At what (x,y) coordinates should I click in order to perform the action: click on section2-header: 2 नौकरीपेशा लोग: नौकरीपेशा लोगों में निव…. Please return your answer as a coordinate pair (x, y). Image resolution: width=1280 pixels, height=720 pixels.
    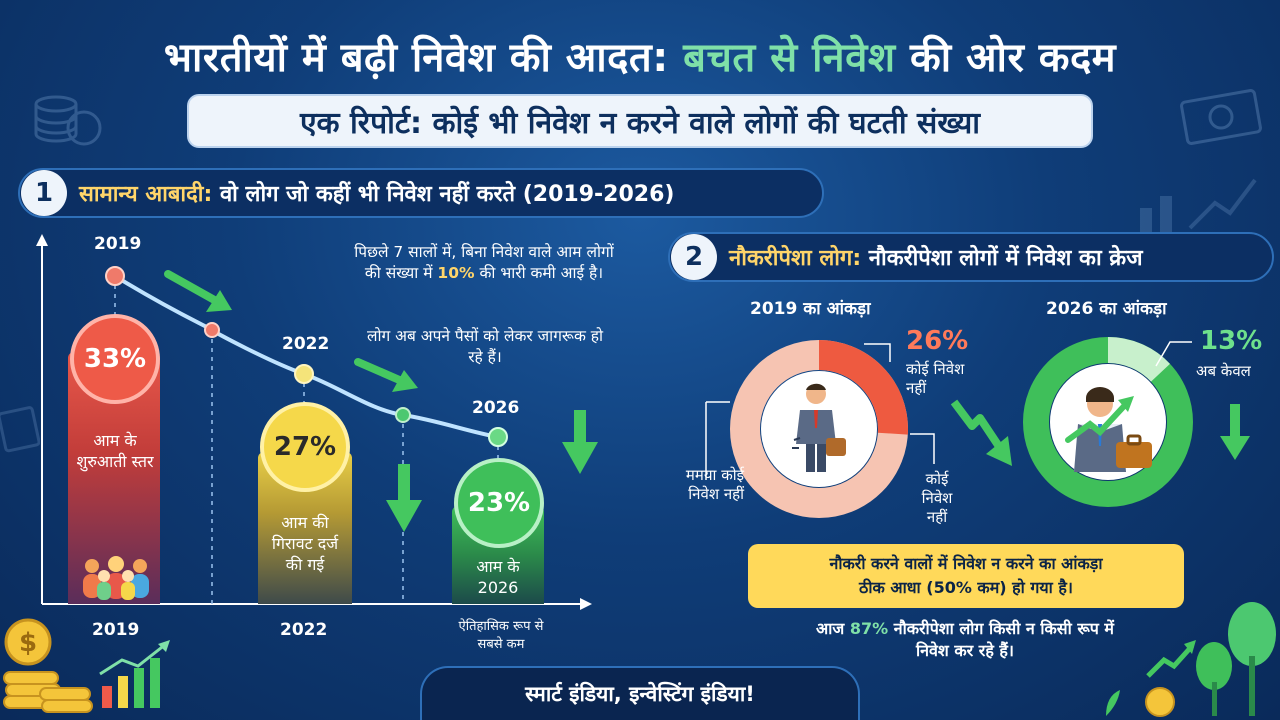
    Looking at the image, I should click on (971, 257).